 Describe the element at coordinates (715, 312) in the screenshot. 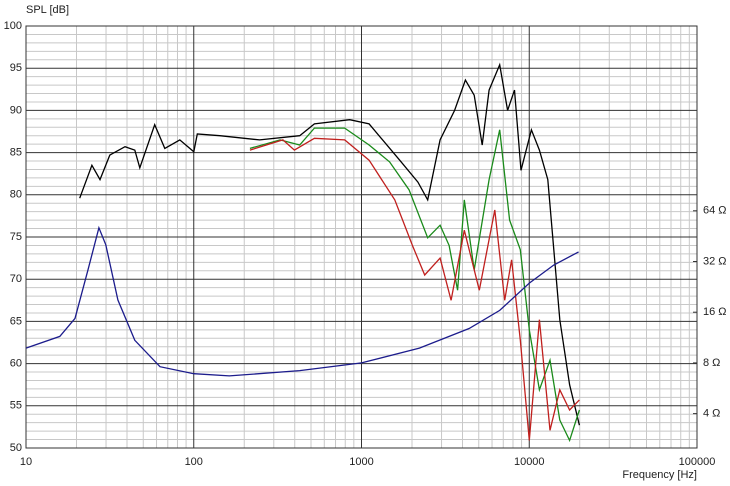

I see `y2-tick-label: 16 Ω` at that location.